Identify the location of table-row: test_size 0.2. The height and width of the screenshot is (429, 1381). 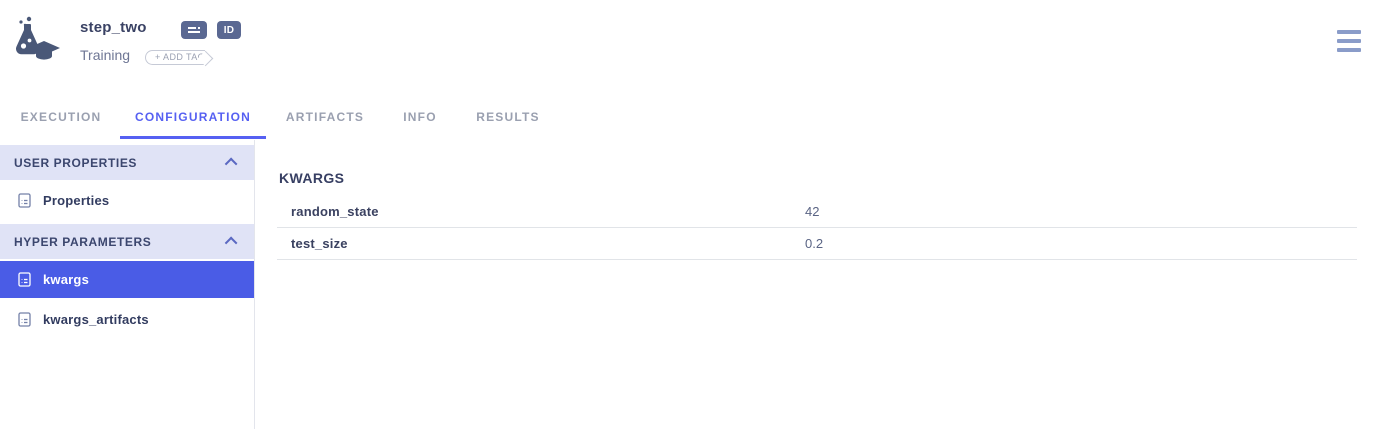
(817, 244).